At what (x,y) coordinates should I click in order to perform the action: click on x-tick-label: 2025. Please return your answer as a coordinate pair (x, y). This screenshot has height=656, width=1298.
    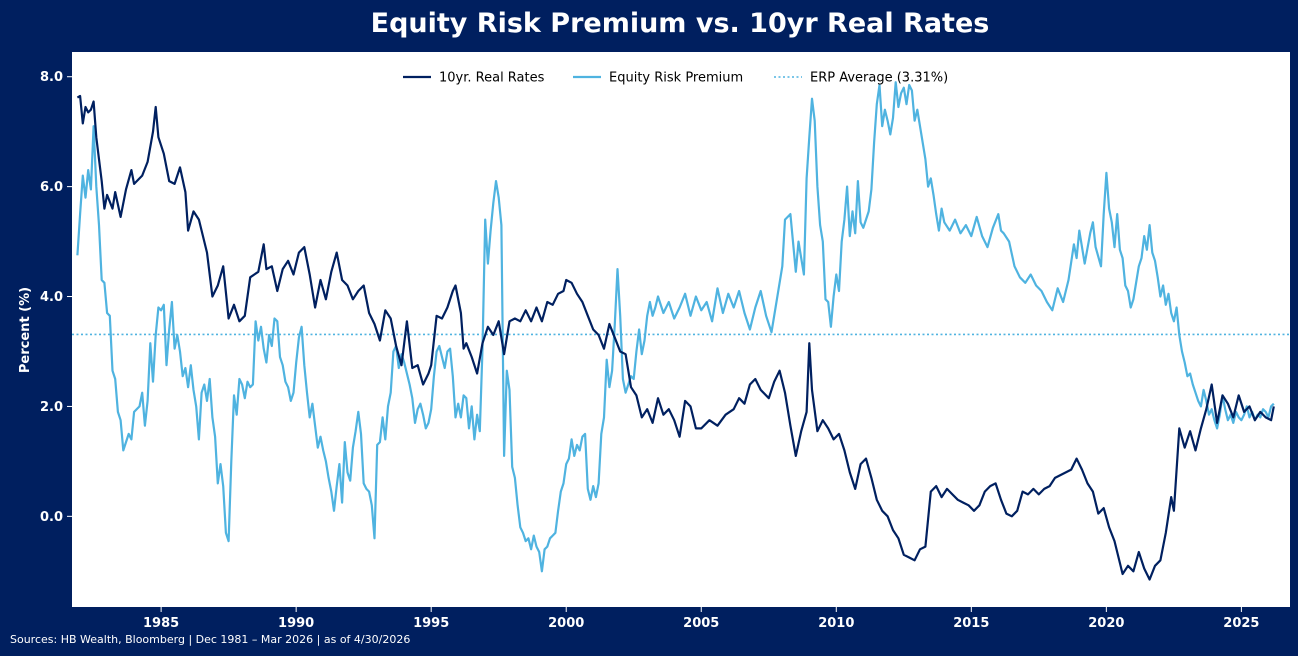
    Looking at the image, I should click on (1241, 623).